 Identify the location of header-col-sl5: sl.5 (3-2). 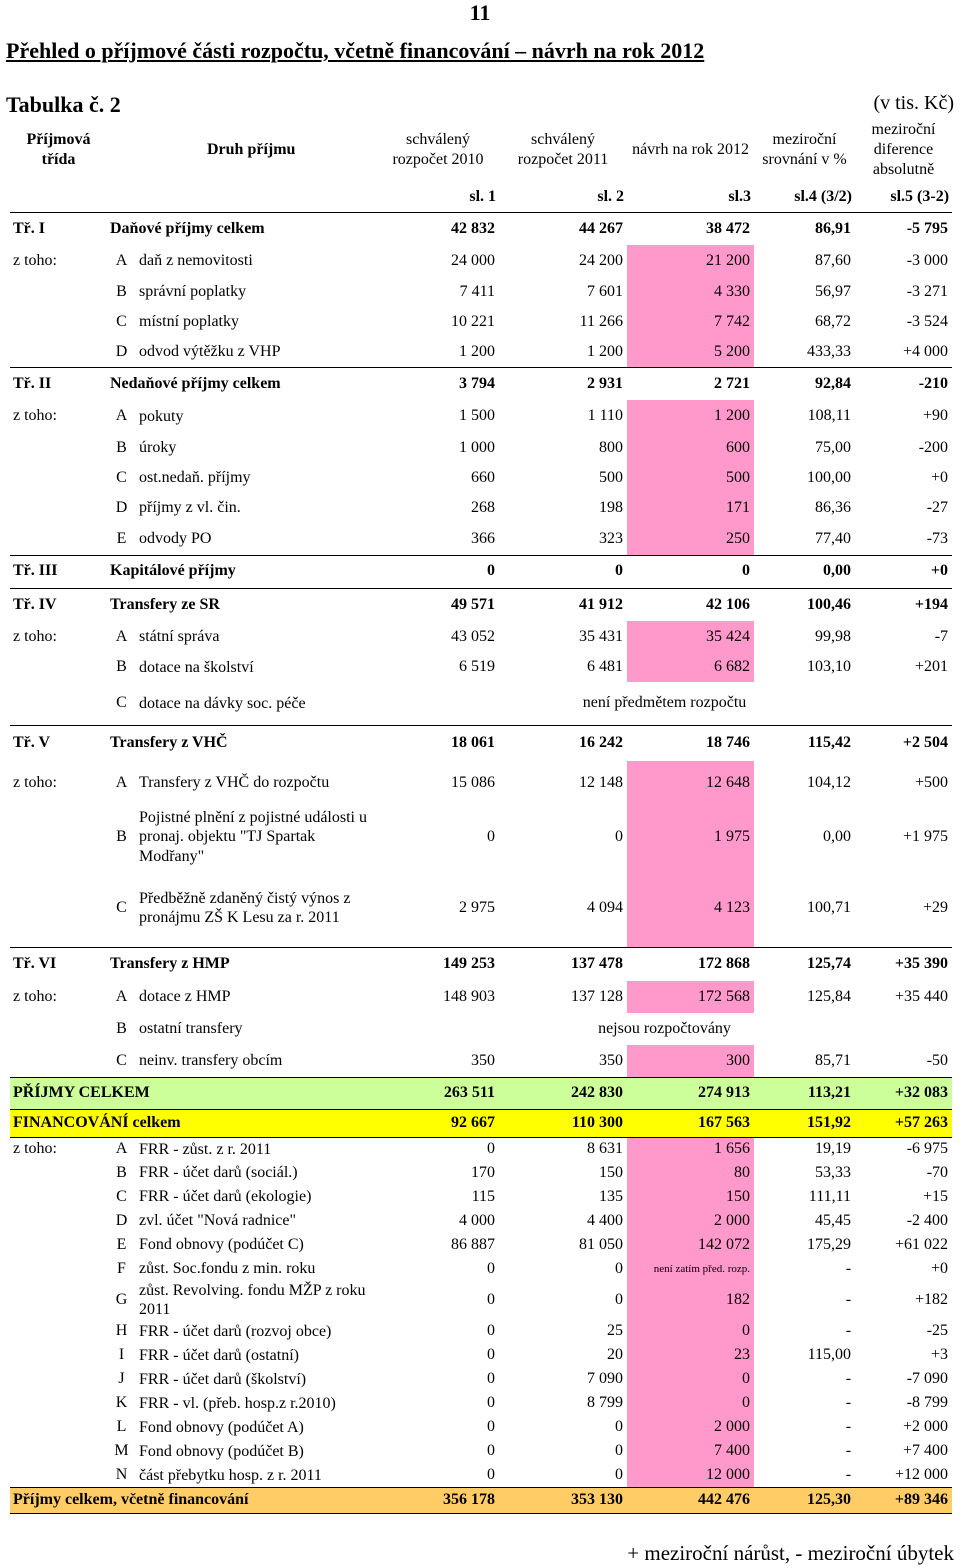
(904, 197).